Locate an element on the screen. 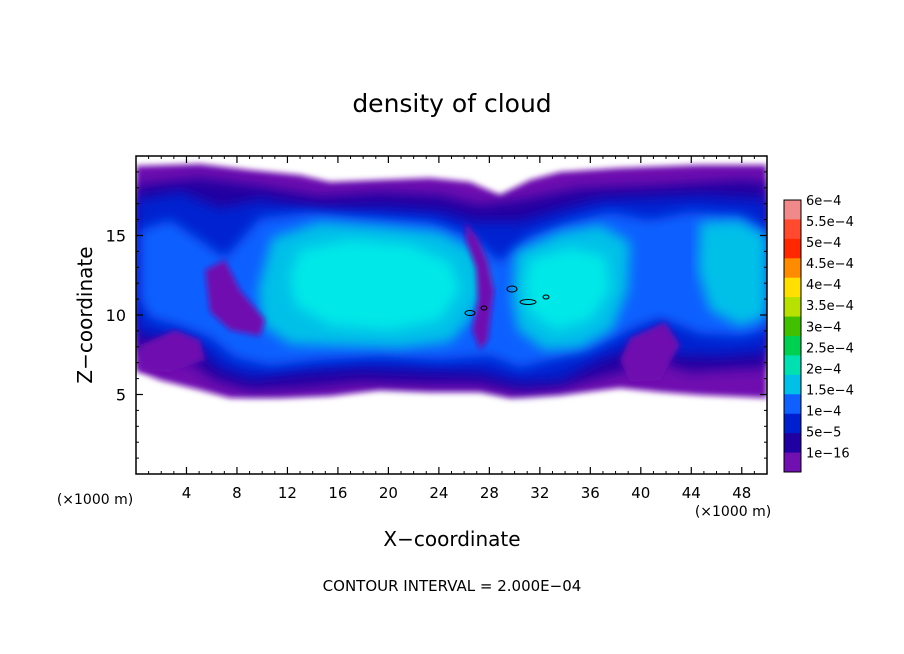 Image resolution: width=904 pixels, height=654 pixels. field-purple-streak2 is located at coordinates (235, 298).